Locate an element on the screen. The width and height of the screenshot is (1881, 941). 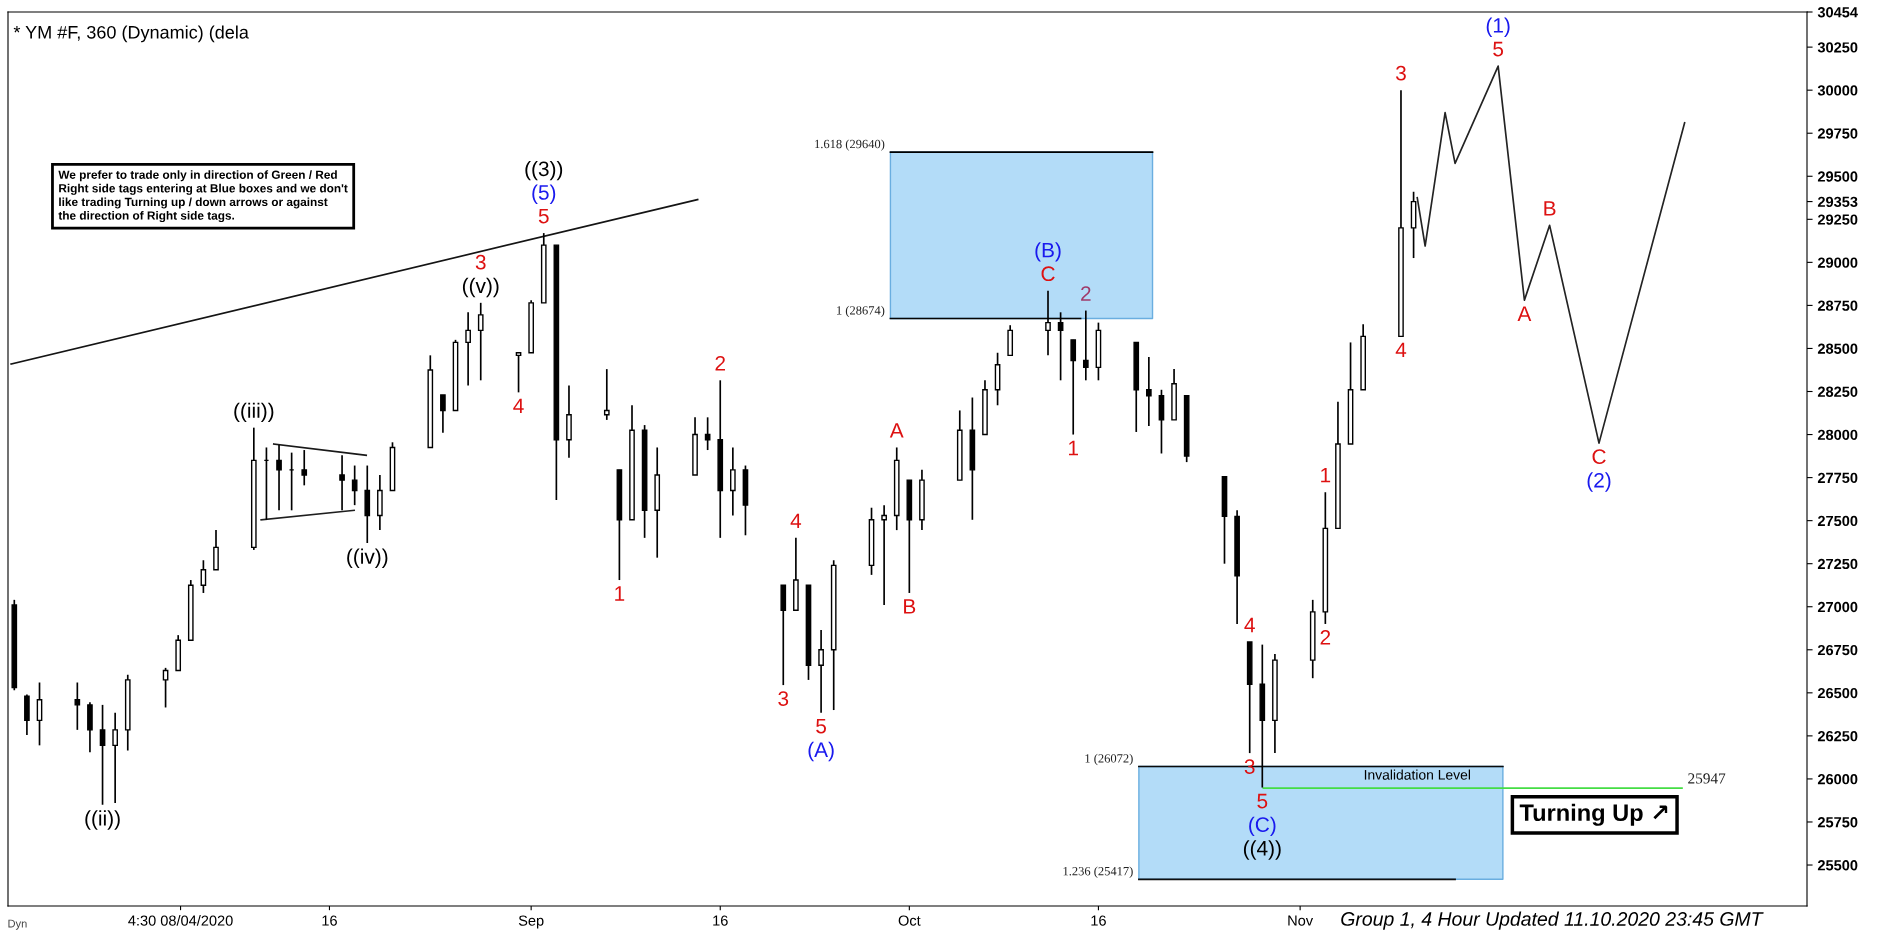
annotation: ((iii)) is located at coordinates (254, 412).